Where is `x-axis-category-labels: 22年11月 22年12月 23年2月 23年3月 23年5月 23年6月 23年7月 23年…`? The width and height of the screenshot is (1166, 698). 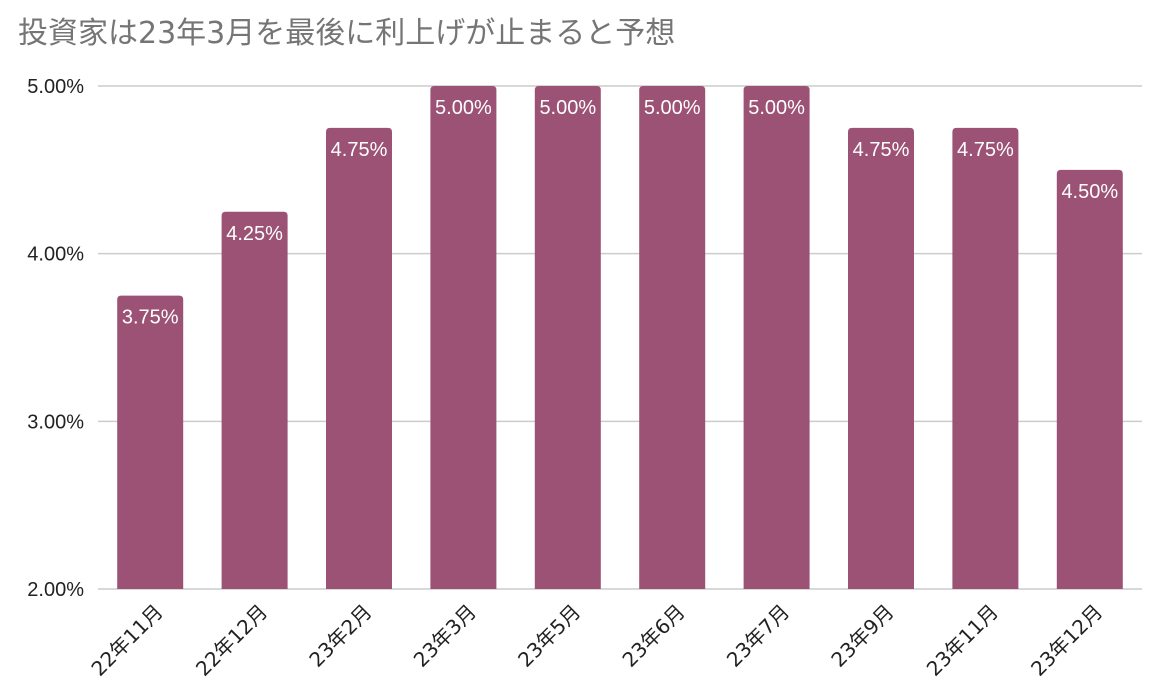
x-axis-category-labels: 22年11月 22年12月 23年2月 23年3月 23年5月 23年6月 23年7月 23年… is located at coordinates (596, 640).